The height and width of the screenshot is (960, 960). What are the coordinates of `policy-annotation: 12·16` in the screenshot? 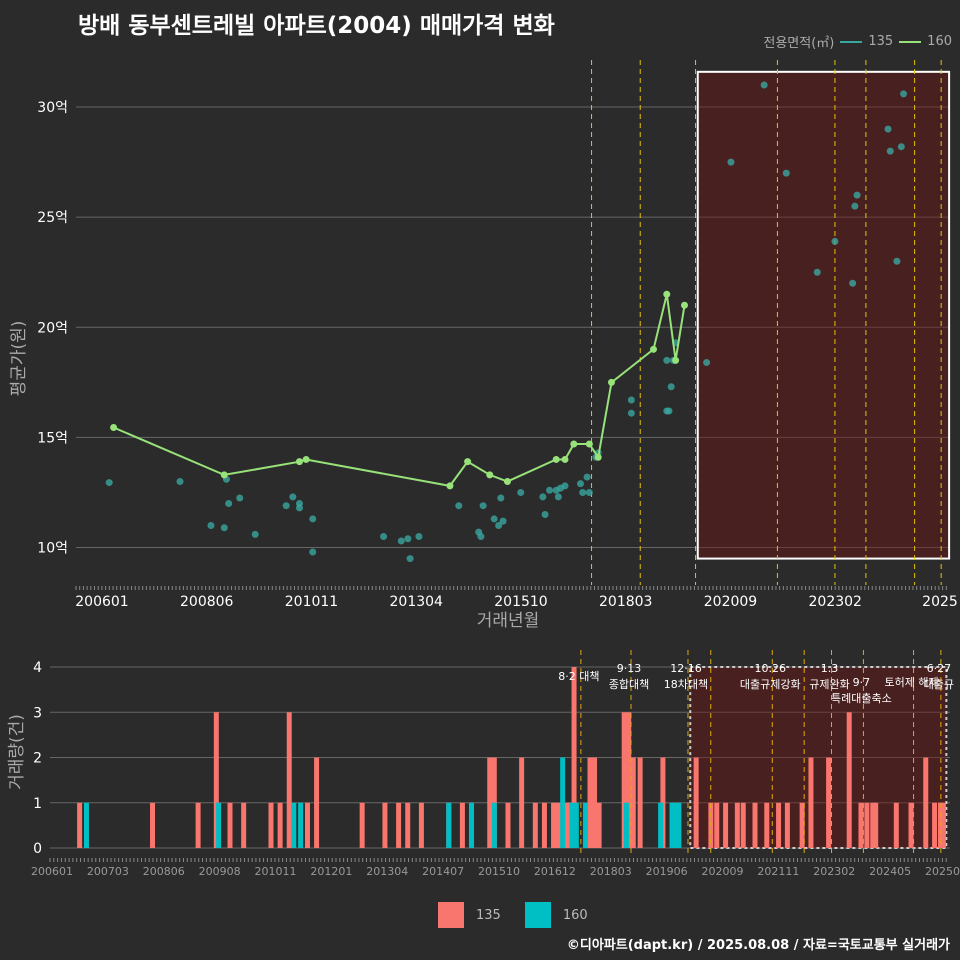 It's located at (686, 668).